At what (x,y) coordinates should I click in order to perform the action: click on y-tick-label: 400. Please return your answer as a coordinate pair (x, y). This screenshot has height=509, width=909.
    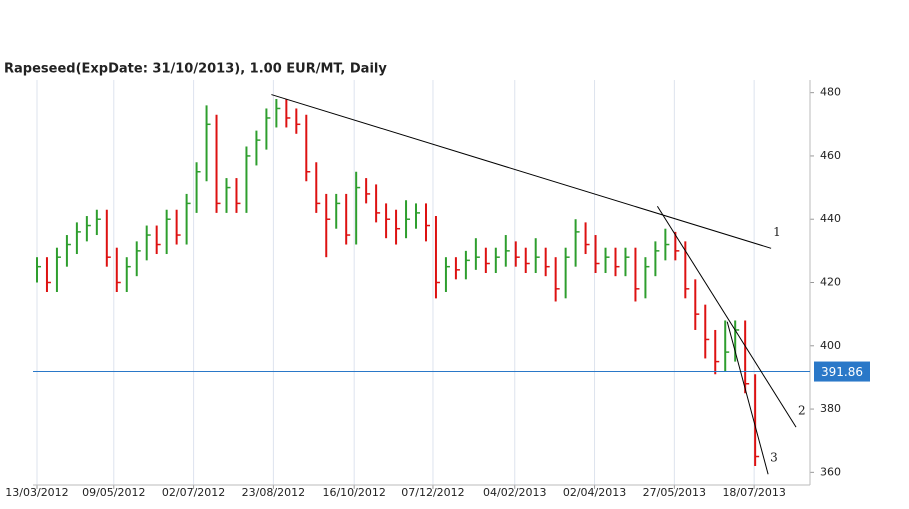
    Looking at the image, I should click on (830, 345).